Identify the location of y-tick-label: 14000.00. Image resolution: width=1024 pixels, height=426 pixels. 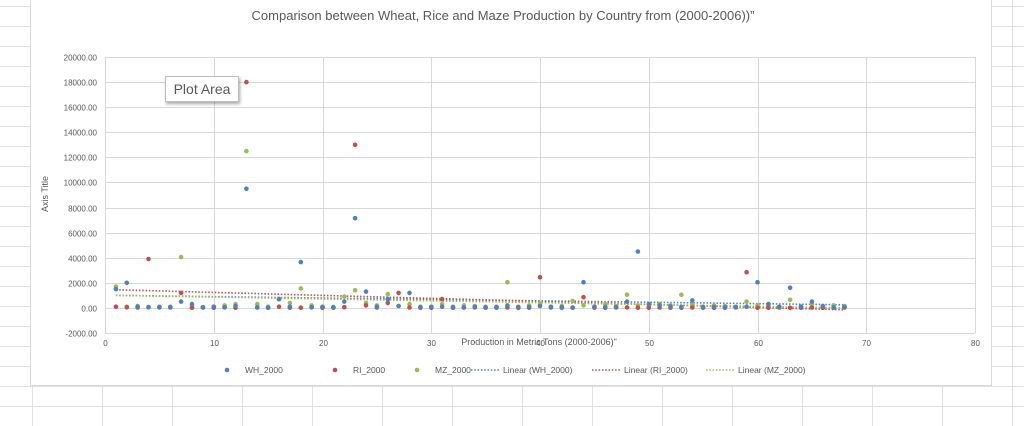
(81, 133).